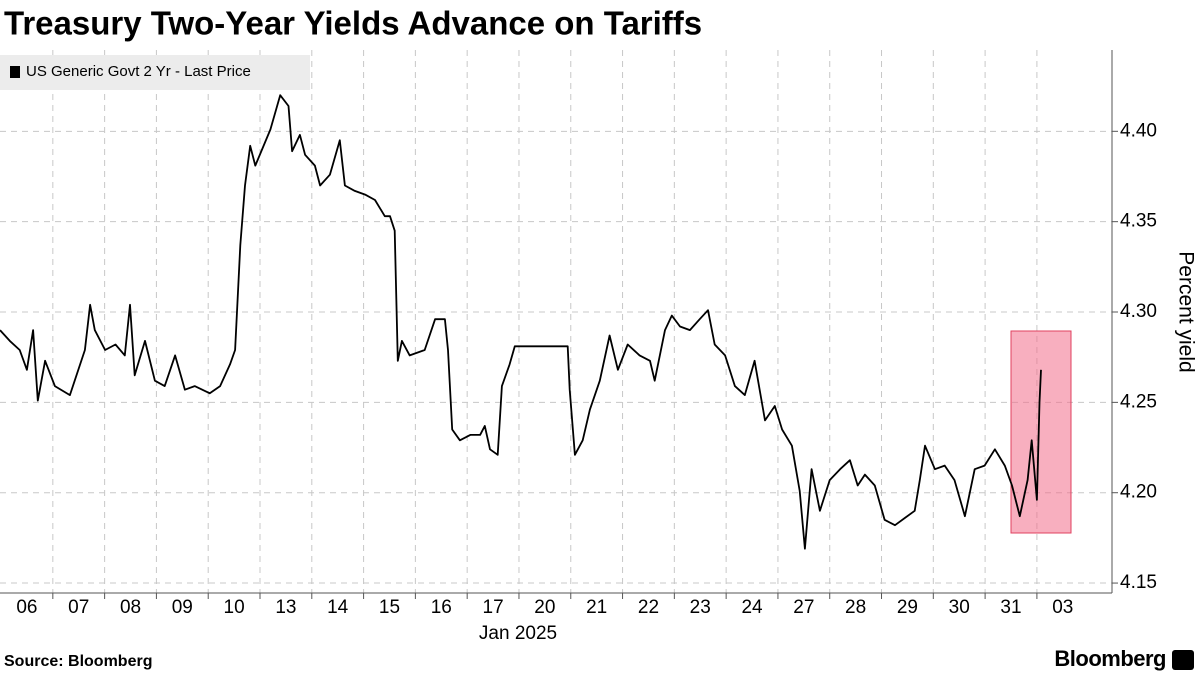  Describe the element at coordinates (803, 607) in the screenshot. I see `x-tick-label: 27` at that location.